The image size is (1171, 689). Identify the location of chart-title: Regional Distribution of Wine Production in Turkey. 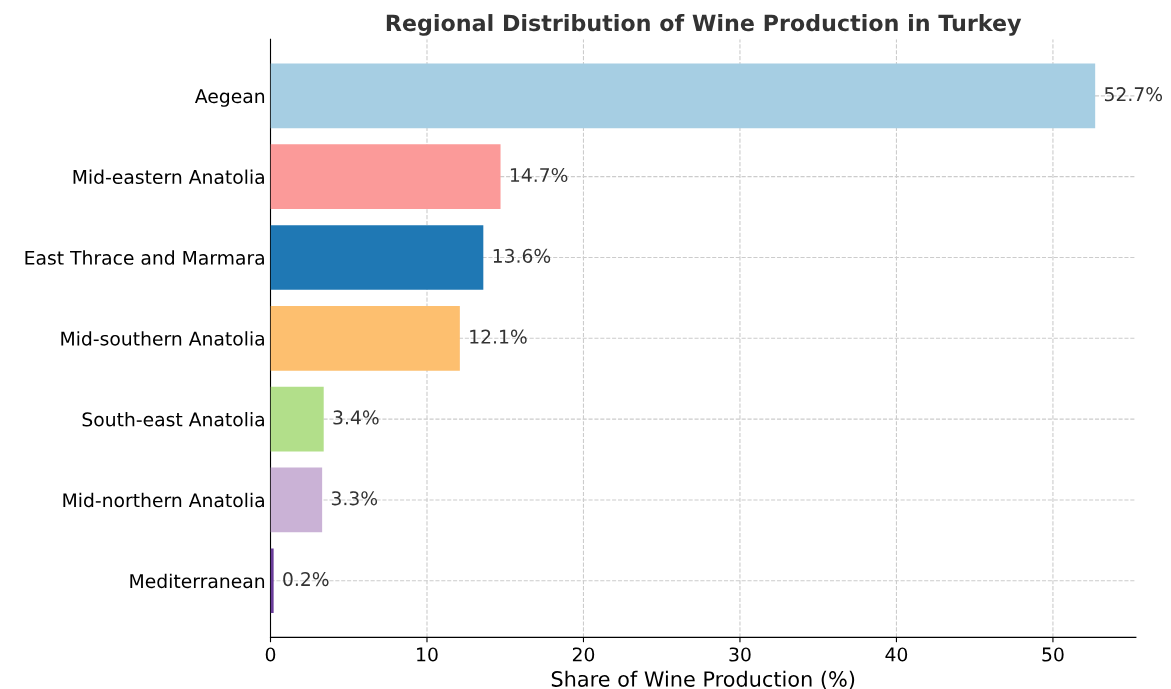
(704, 25).